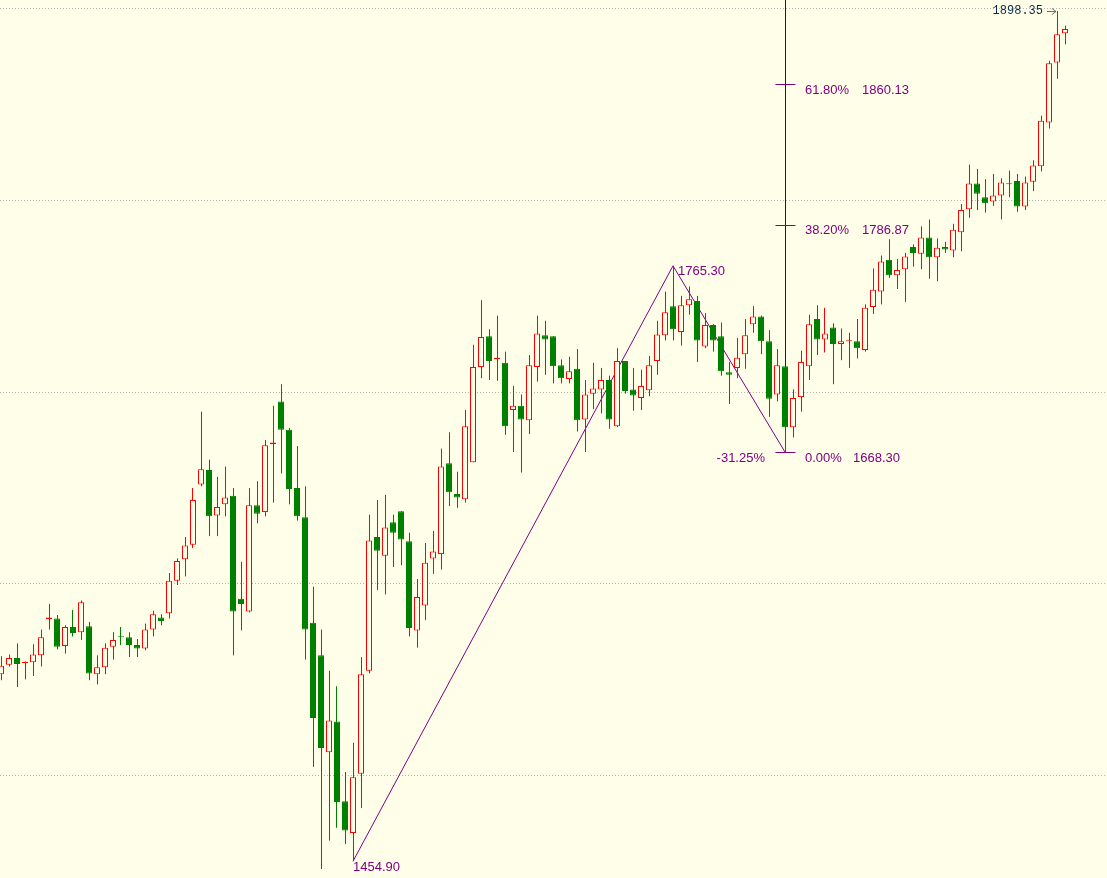  What do you see at coordinates (885, 229) in the screenshot?
I see `annotation: 1786.87` at bounding box center [885, 229].